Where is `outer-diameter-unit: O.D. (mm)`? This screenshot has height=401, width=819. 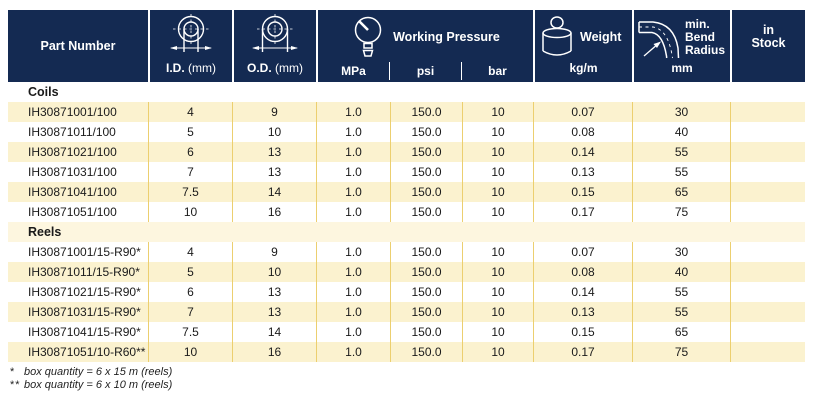 outer-diameter-unit: O.D. (mm) is located at coordinates (275, 71).